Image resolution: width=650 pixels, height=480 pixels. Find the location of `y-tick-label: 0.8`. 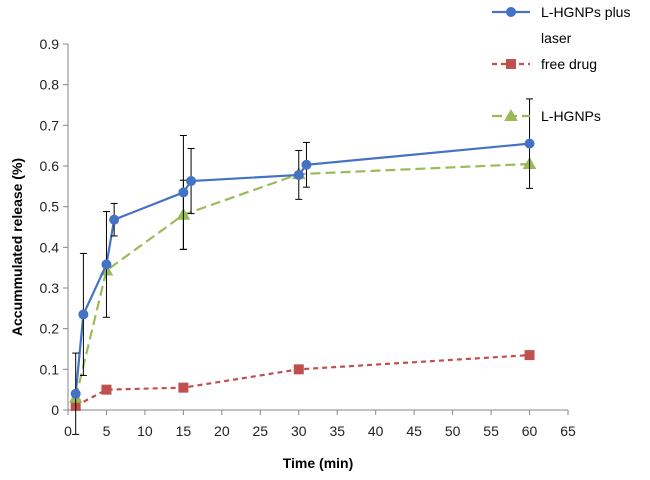

y-tick-label: 0.8 is located at coordinates (50, 85).